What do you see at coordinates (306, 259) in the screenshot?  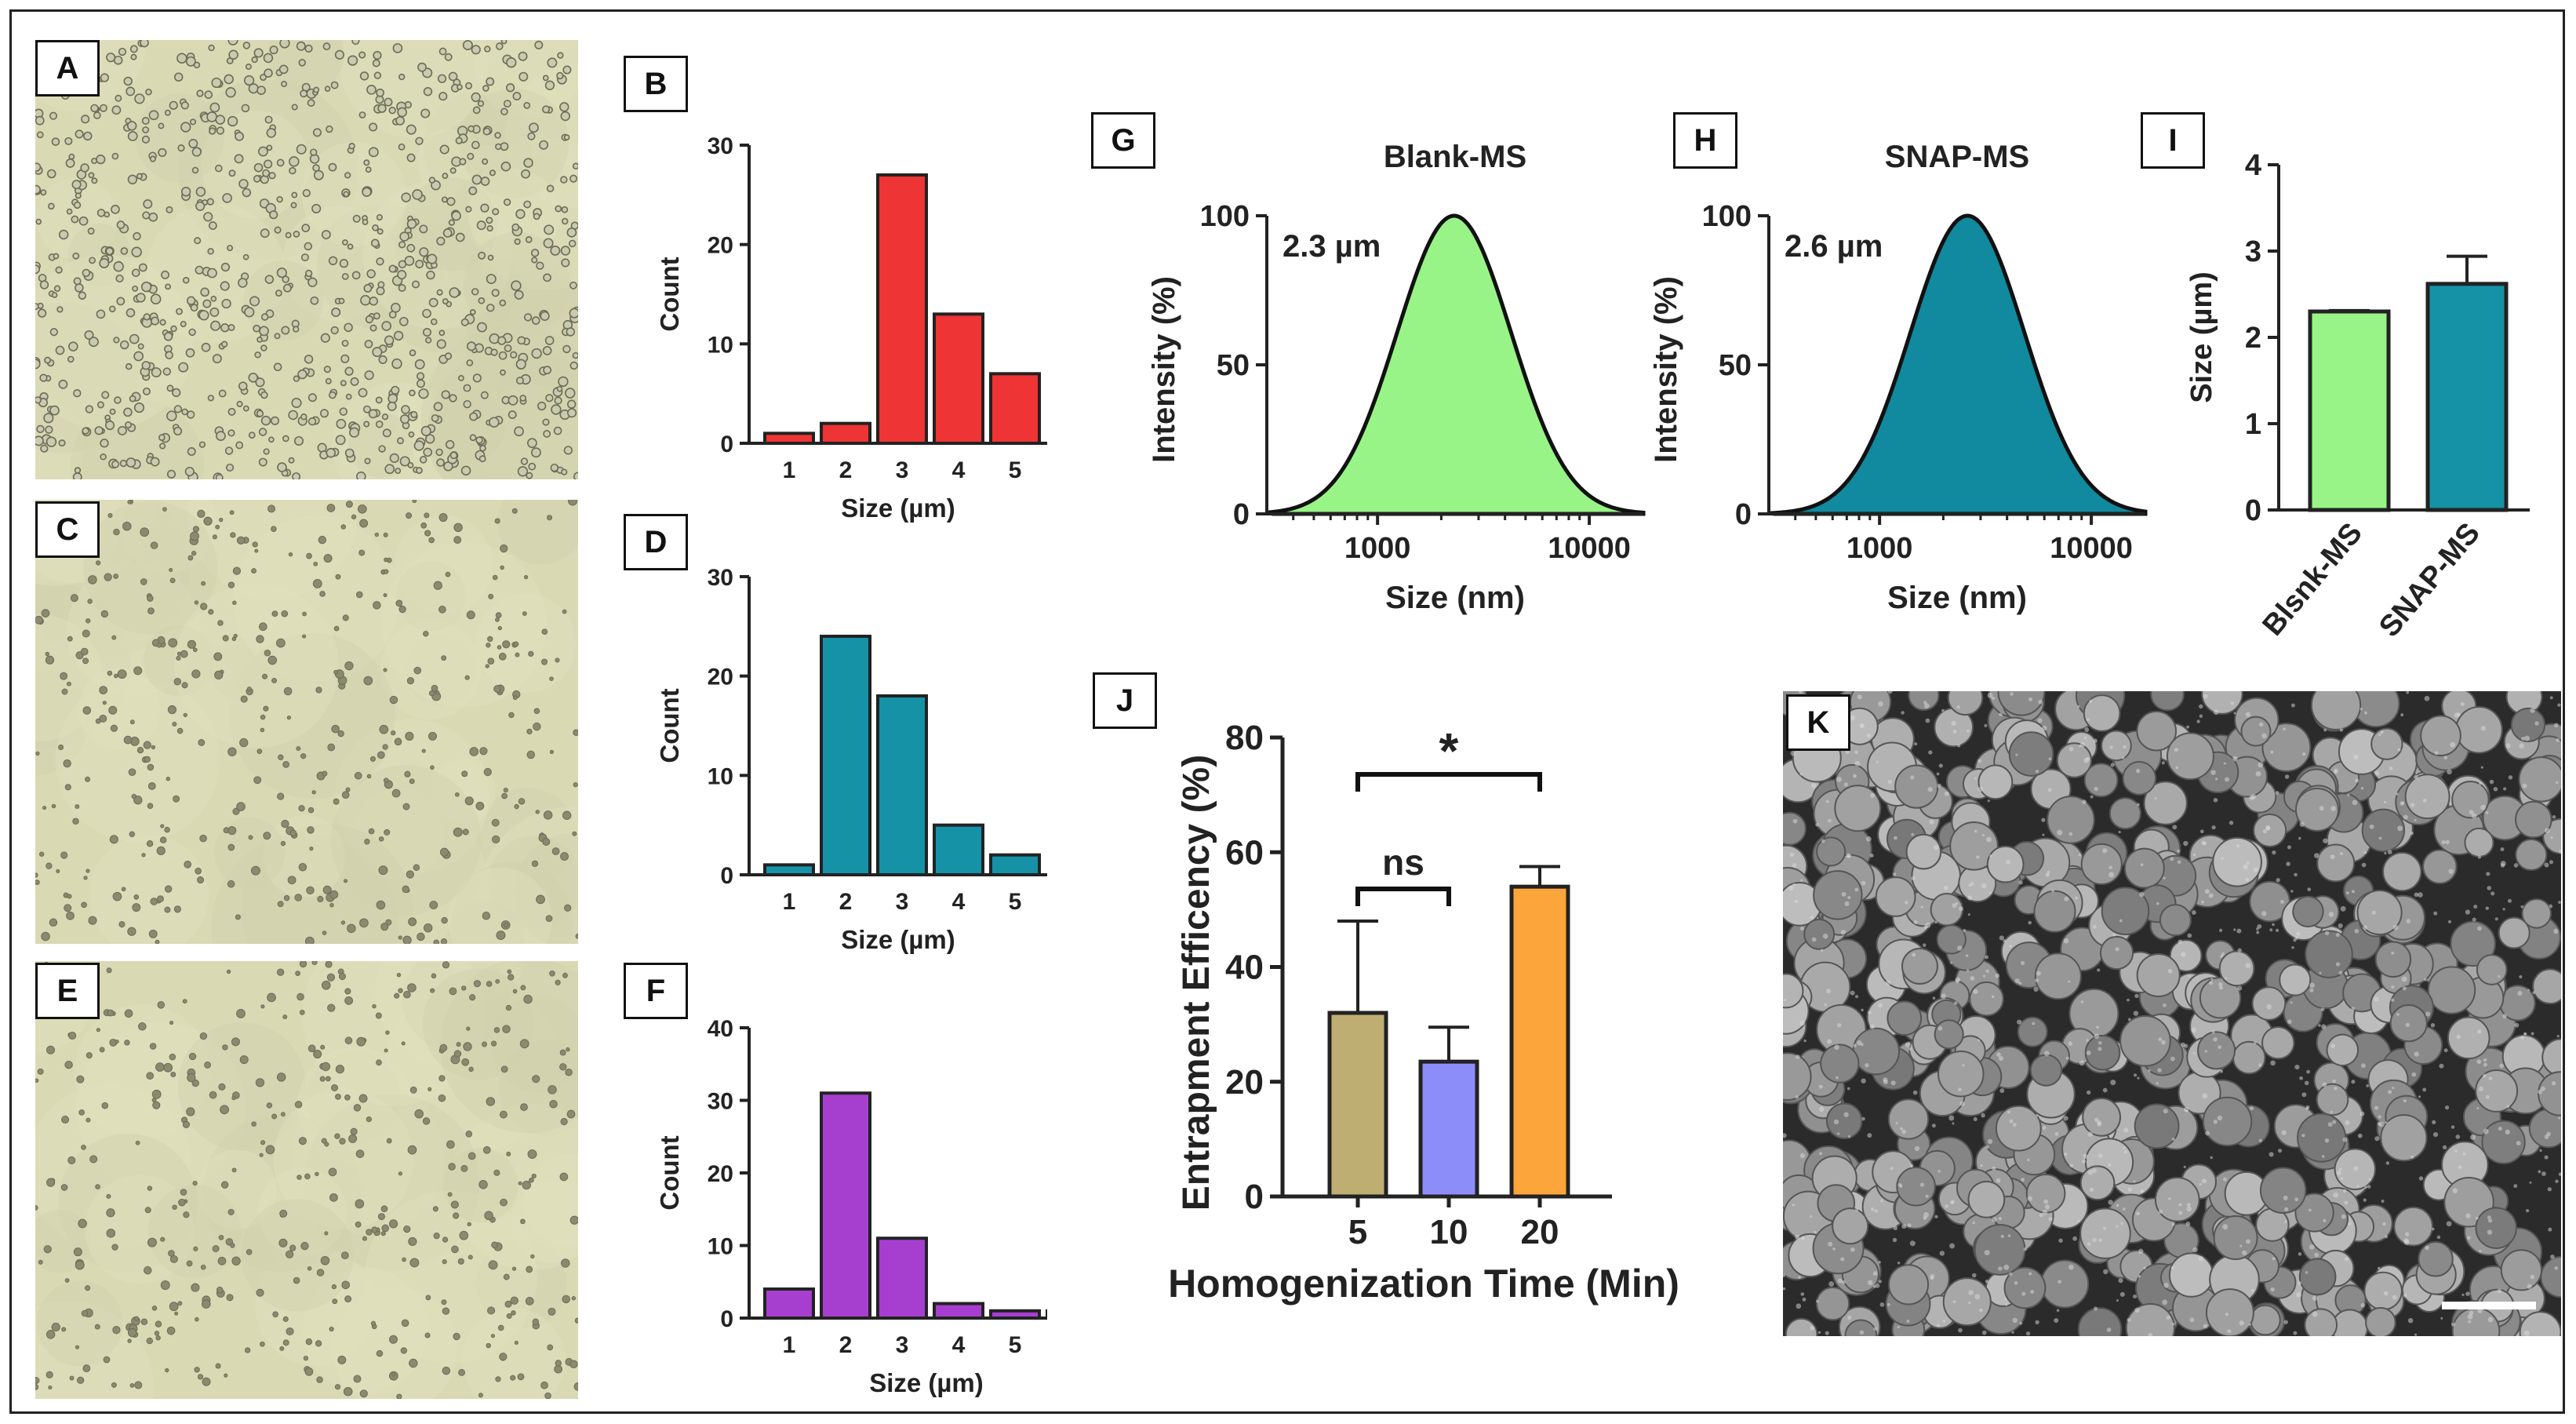 I see `micrograph-a` at bounding box center [306, 259].